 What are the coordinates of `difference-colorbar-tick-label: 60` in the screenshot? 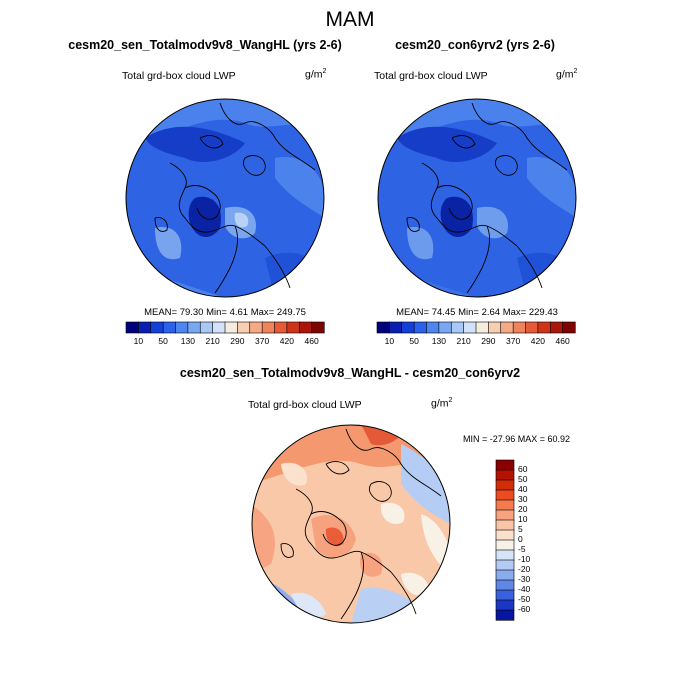 It's located at (523, 469).